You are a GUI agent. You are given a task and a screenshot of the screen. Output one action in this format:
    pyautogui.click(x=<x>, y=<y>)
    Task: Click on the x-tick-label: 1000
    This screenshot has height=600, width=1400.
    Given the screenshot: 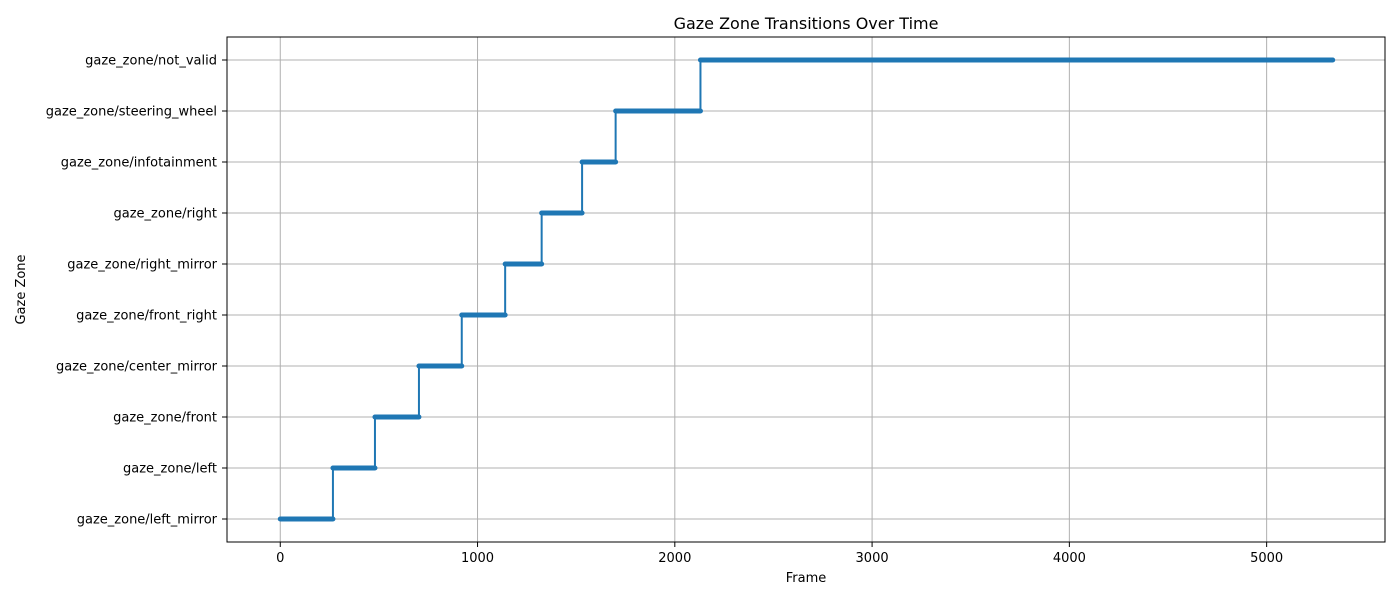 What is the action you would take?
    pyautogui.click(x=477, y=558)
    